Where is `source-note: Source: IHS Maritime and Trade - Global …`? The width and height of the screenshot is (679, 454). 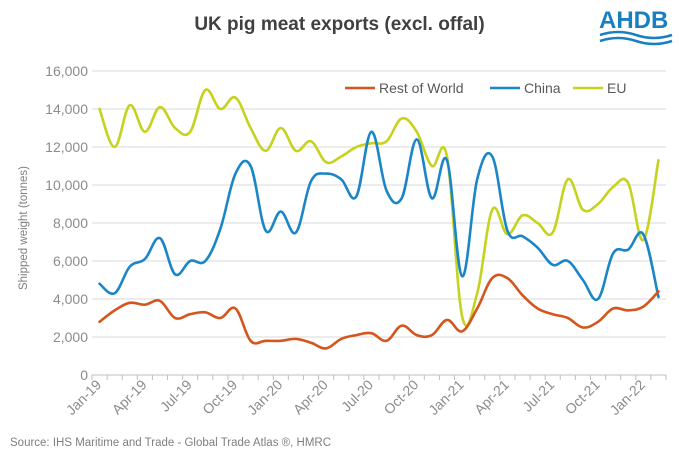
source-note: Source: IHS Maritime and Trade - Global … is located at coordinates (171, 443).